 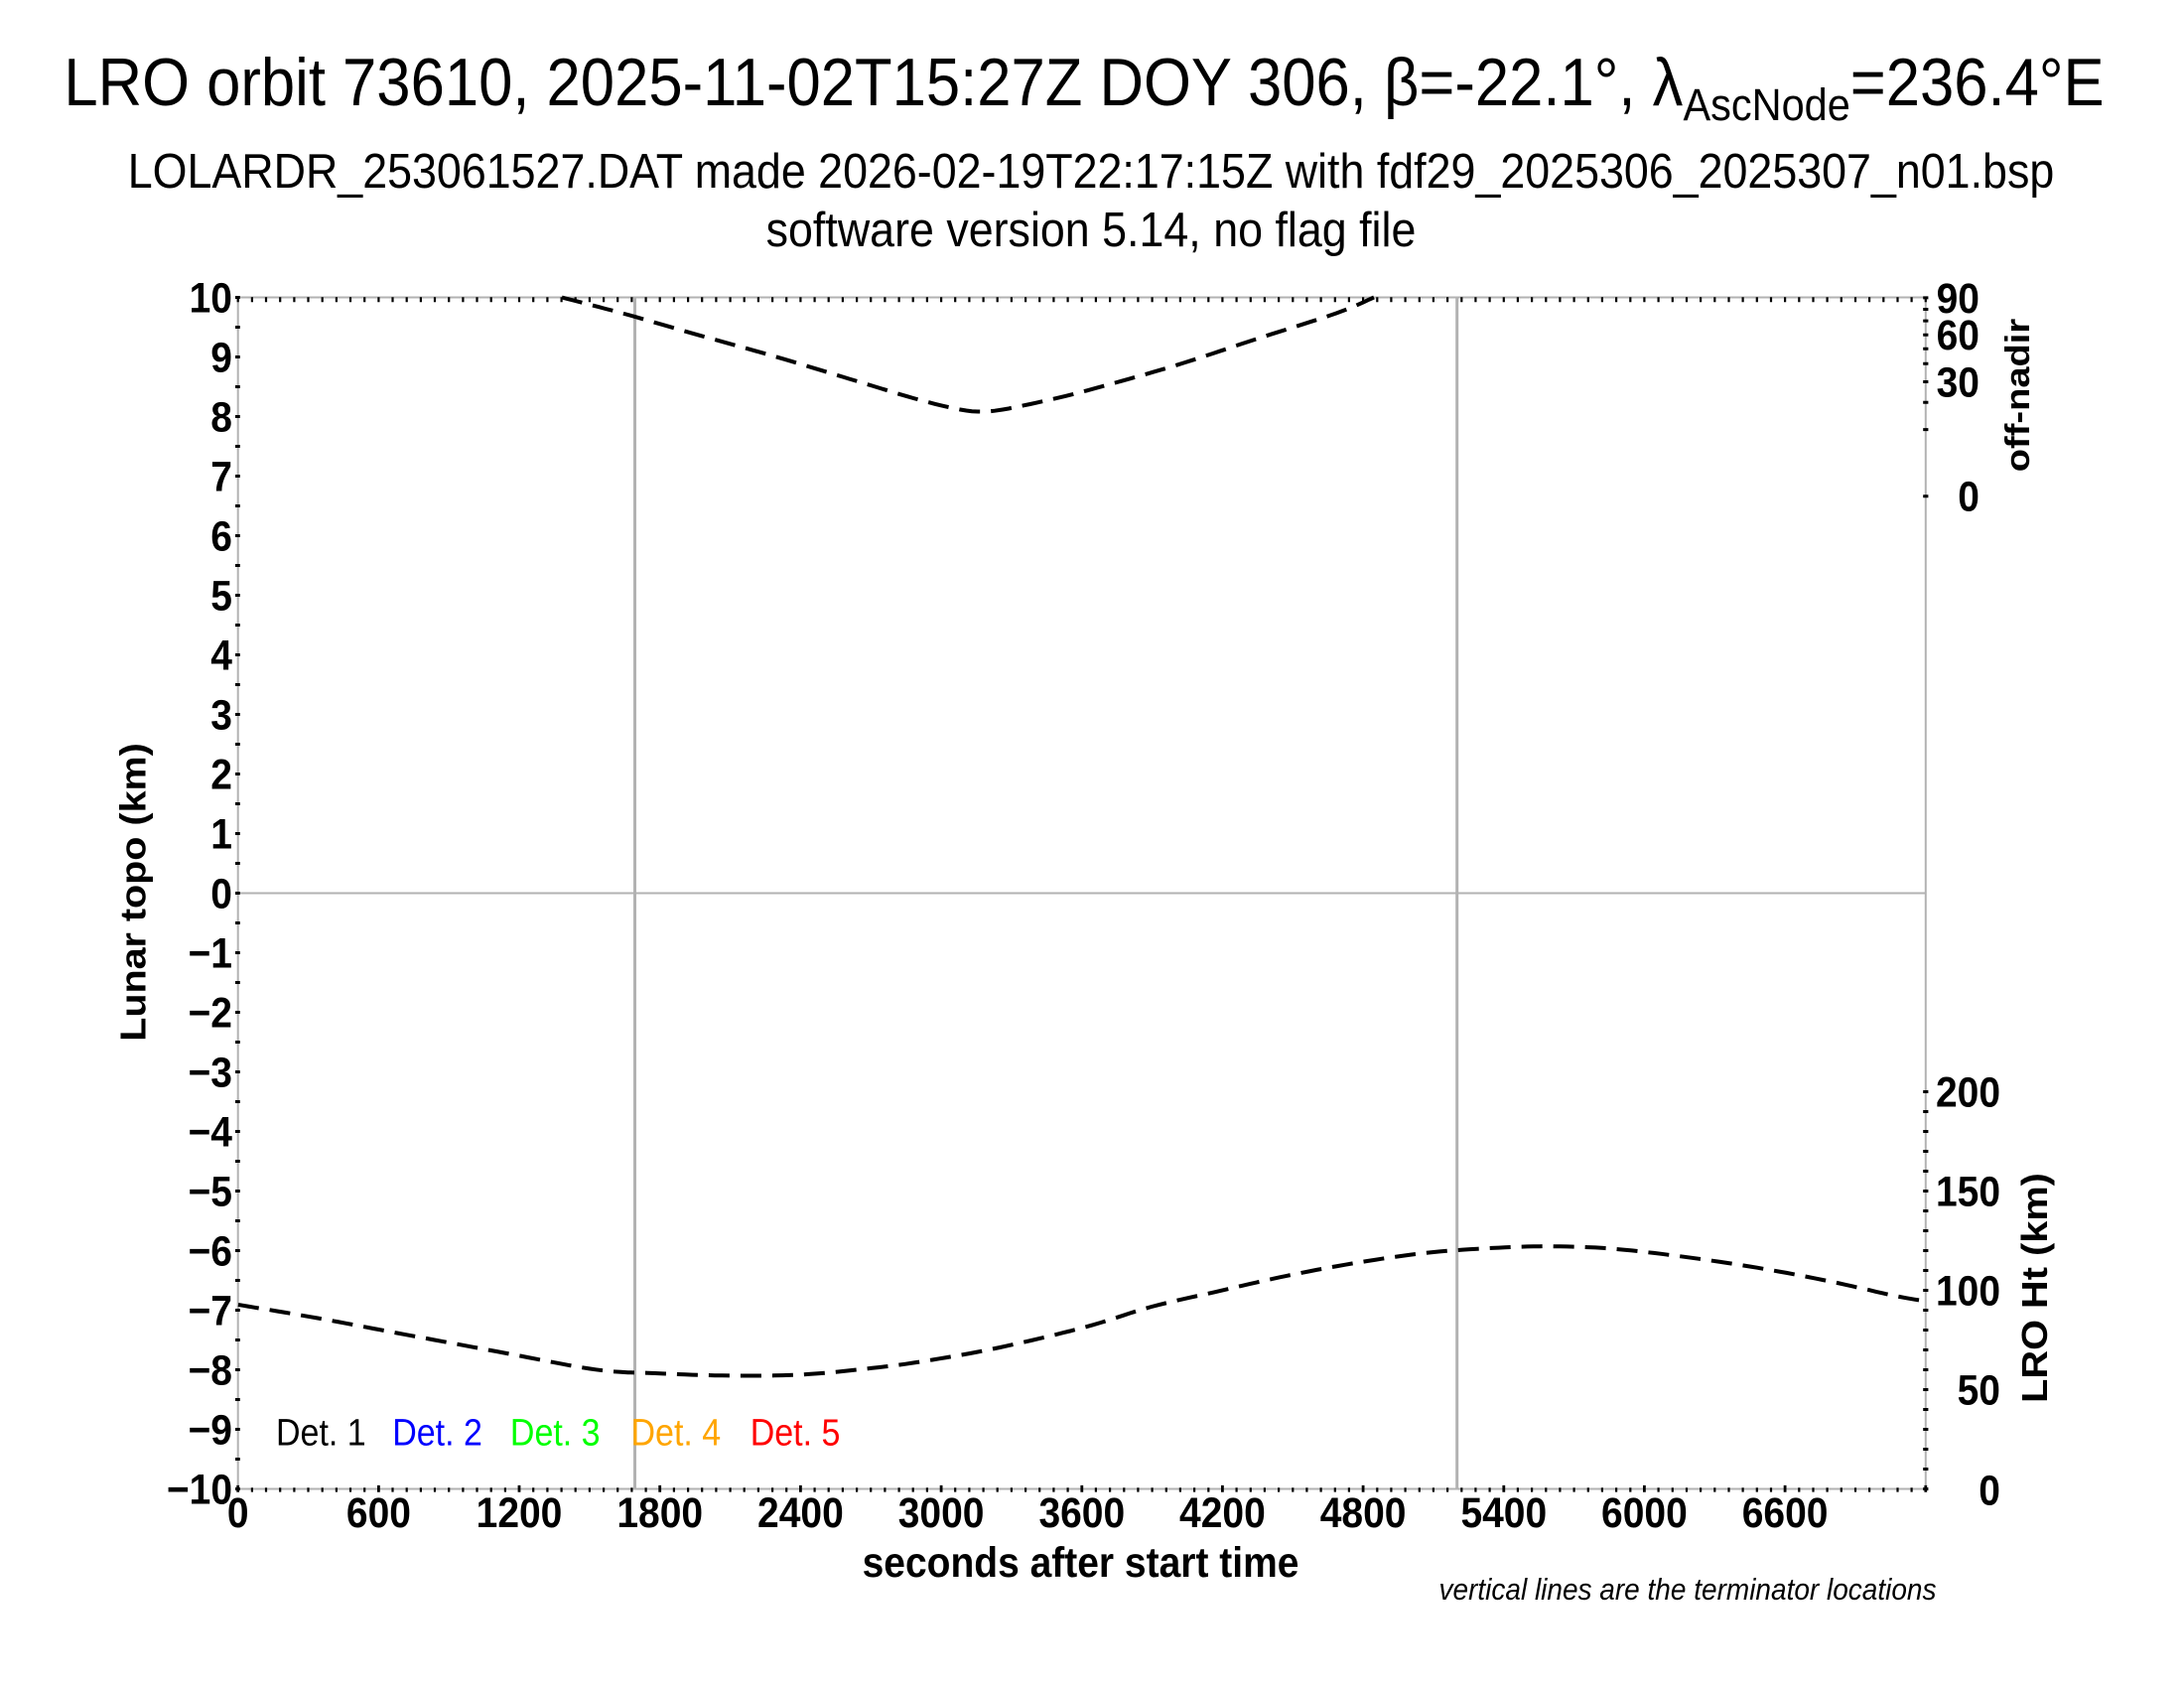 I want to click on svg-text: Lunar topo (km), so click(x=133, y=892).